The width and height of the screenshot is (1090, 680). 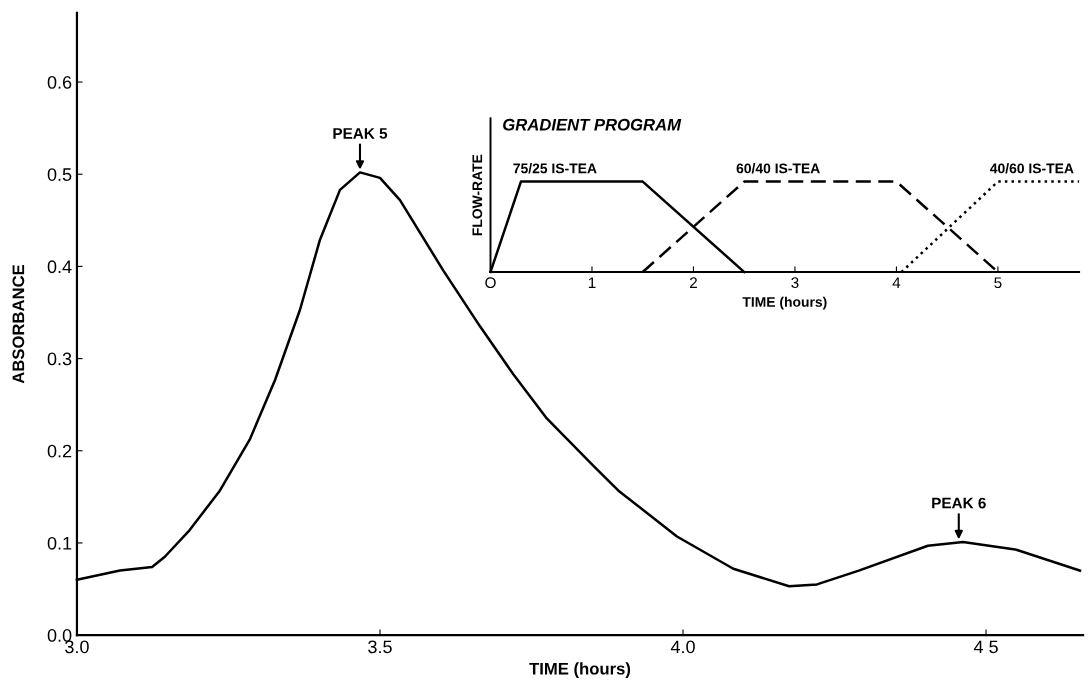 I want to click on chart-title: GRADIENT PROGRAM, so click(x=592, y=124).